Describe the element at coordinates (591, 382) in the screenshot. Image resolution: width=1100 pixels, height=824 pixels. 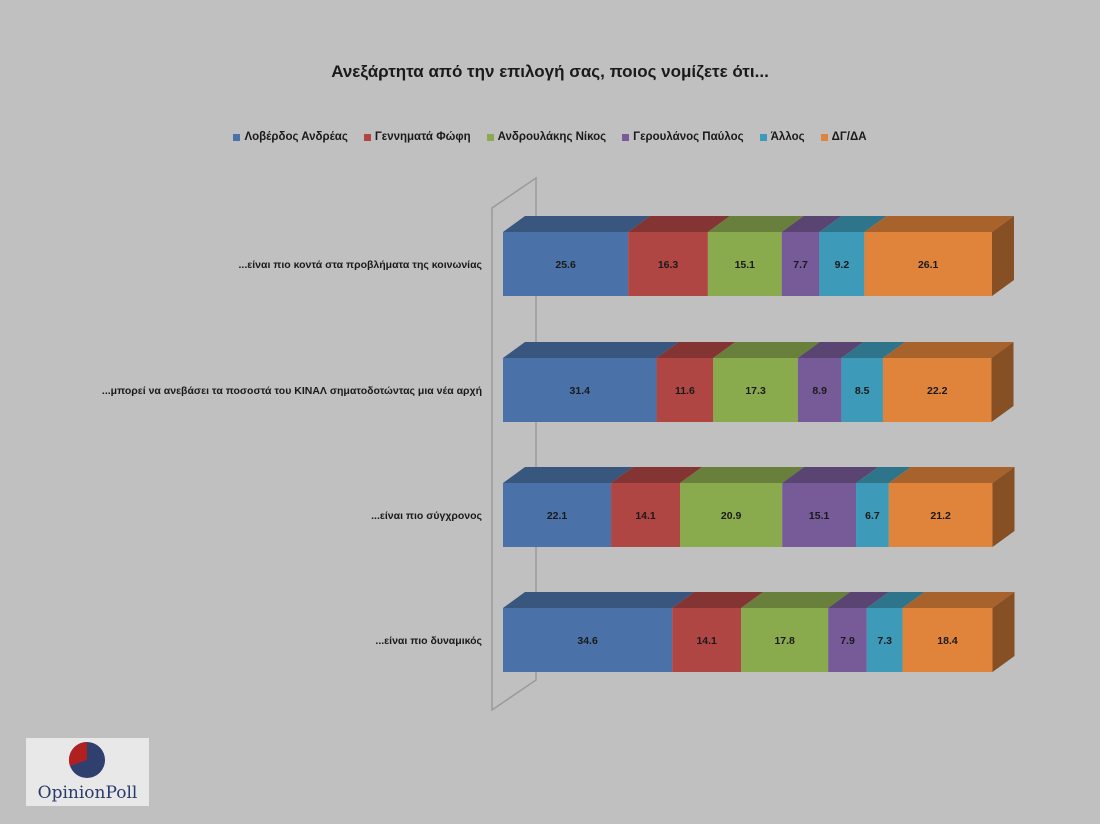
I see `bar-segment: 31.4` at that location.